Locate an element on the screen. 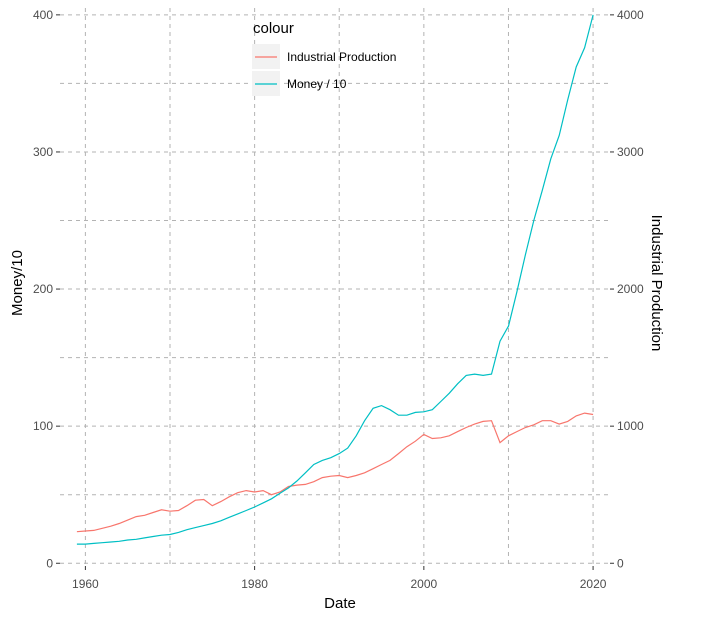 This screenshot has height=618, width=719. y2-tick-label: 0 is located at coordinates (620, 563).